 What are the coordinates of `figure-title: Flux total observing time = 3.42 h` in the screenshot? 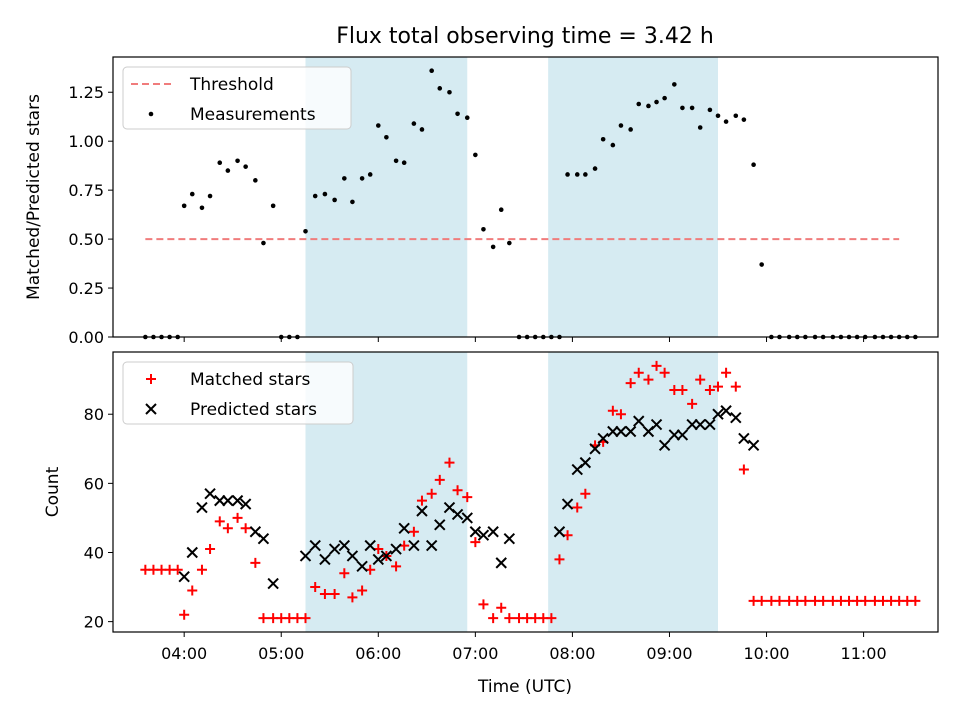 It's located at (525, 36).